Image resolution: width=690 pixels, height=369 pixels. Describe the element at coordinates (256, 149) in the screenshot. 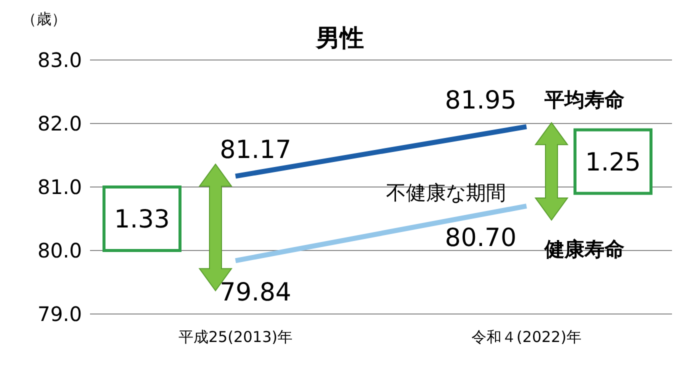

I see `data-label: 81.17` at that location.